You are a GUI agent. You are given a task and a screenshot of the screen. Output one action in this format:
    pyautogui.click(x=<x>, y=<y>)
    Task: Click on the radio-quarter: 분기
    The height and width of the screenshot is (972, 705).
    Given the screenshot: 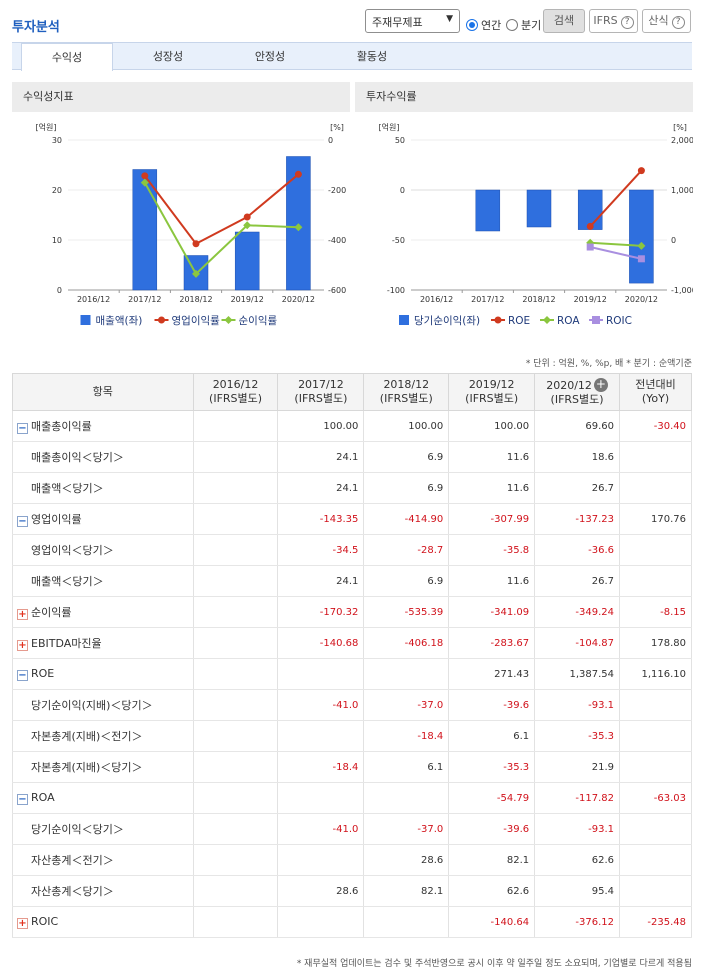 What is the action you would take?
    pyautogui.click(x=523, y=25)
    